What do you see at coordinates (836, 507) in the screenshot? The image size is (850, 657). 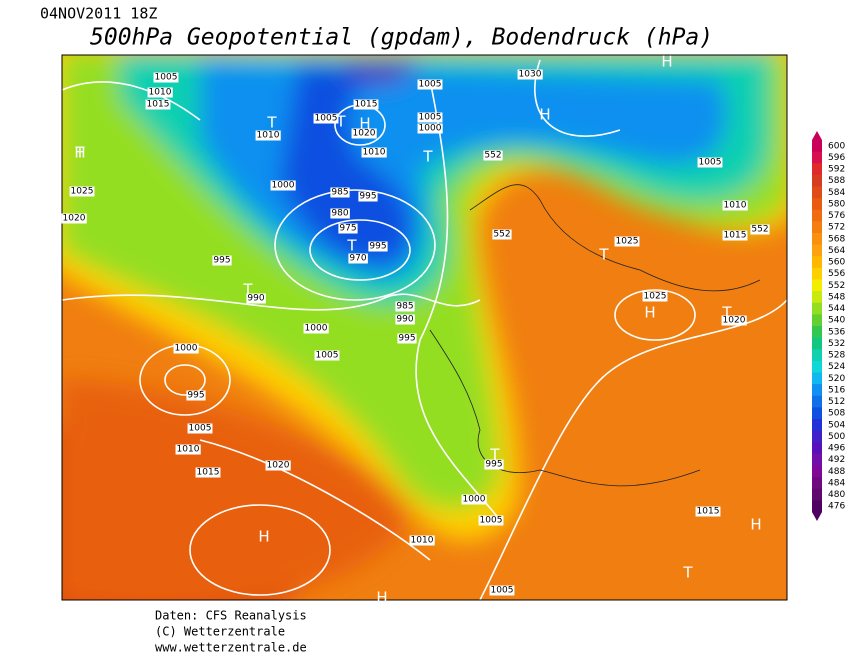 I see `colorbar-label: 476` at bounding box center [836, 507].